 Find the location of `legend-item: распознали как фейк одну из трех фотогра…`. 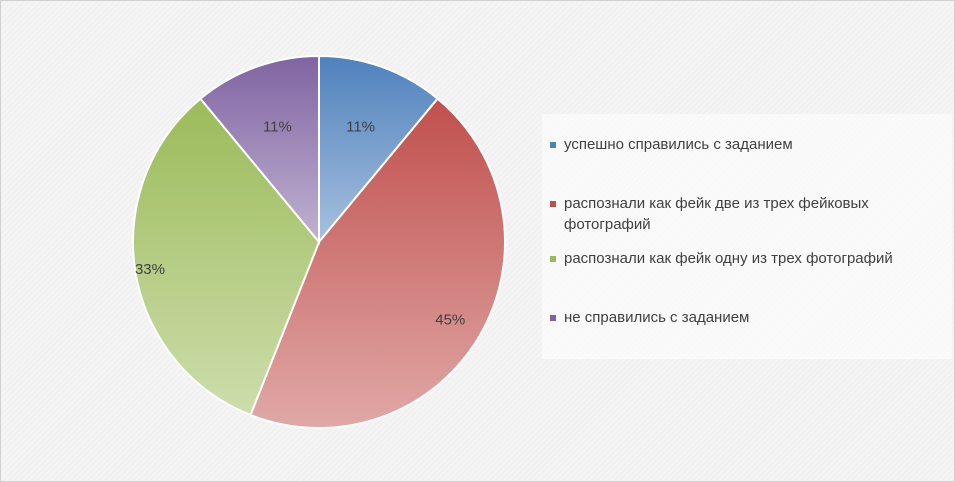

legend-item: распознали как фейк одну из трех фотогра… is located at coordinates (721, 258).